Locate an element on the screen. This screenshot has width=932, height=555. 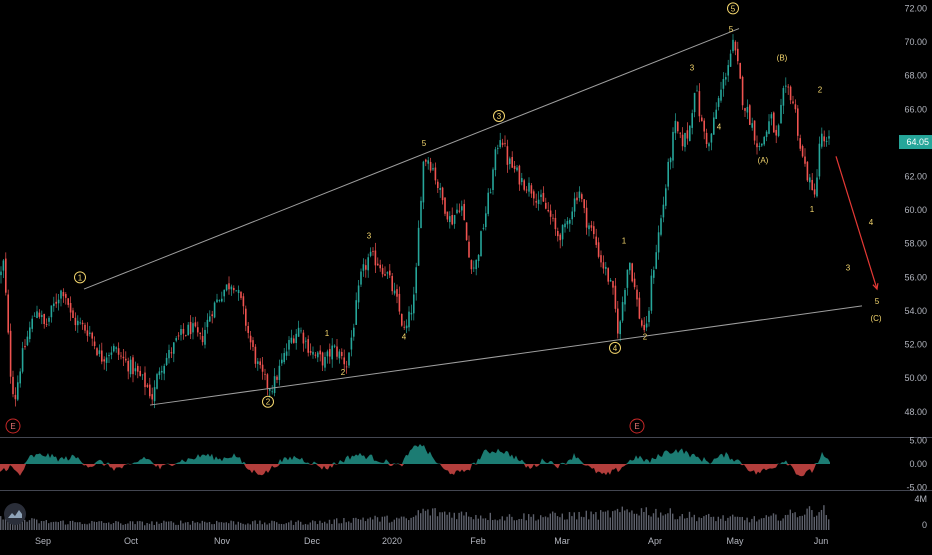
projection-arrow is located at coordinates (856, 223).